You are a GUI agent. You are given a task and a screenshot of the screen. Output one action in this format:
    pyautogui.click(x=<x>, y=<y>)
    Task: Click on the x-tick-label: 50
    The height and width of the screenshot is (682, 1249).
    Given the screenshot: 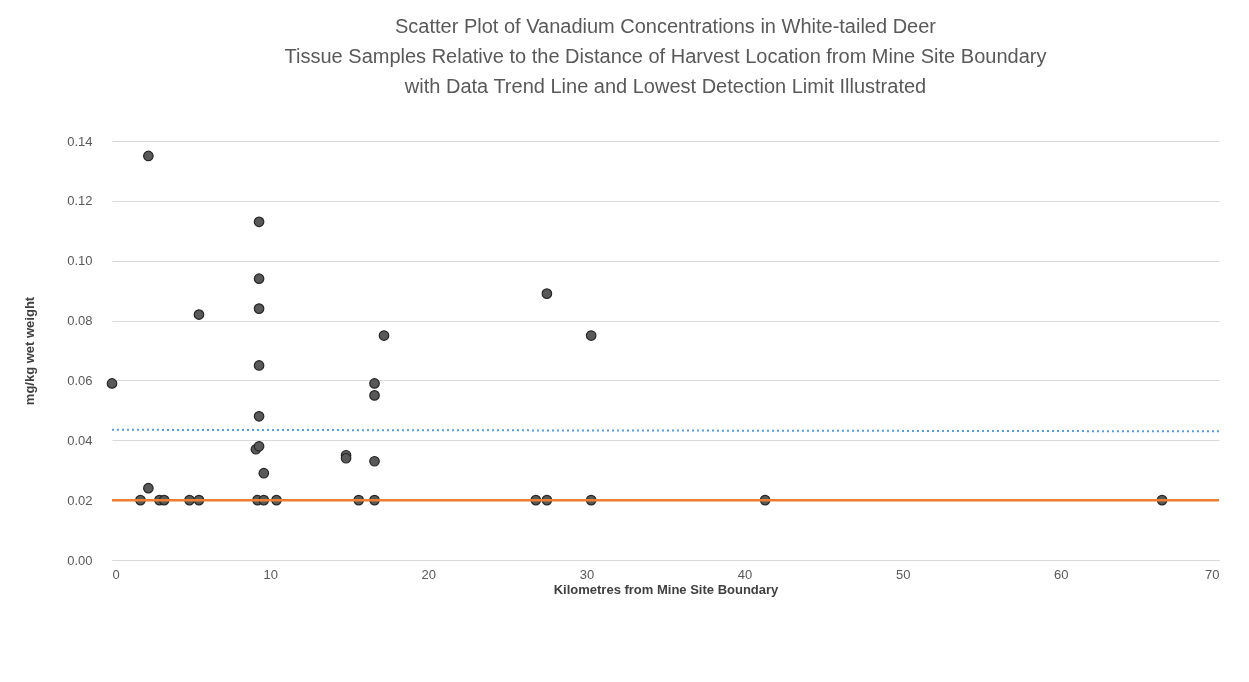 What is the action you would take?
    pyautogui.click(x=903, y=574)
    